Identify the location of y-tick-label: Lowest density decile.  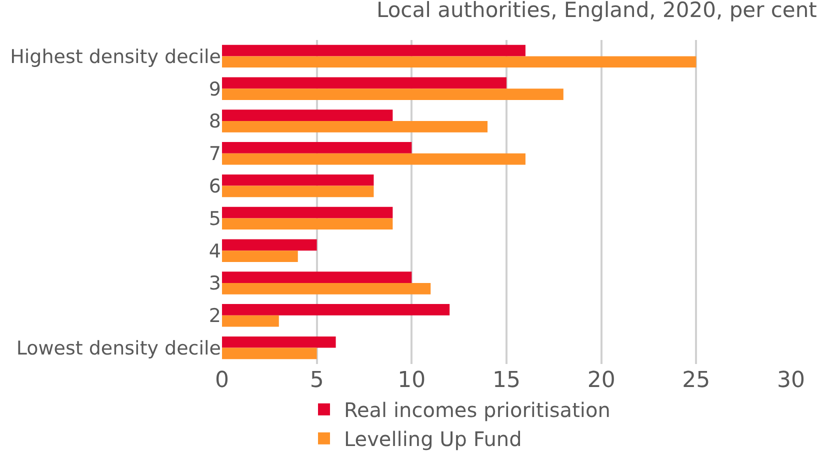
(118, 348).